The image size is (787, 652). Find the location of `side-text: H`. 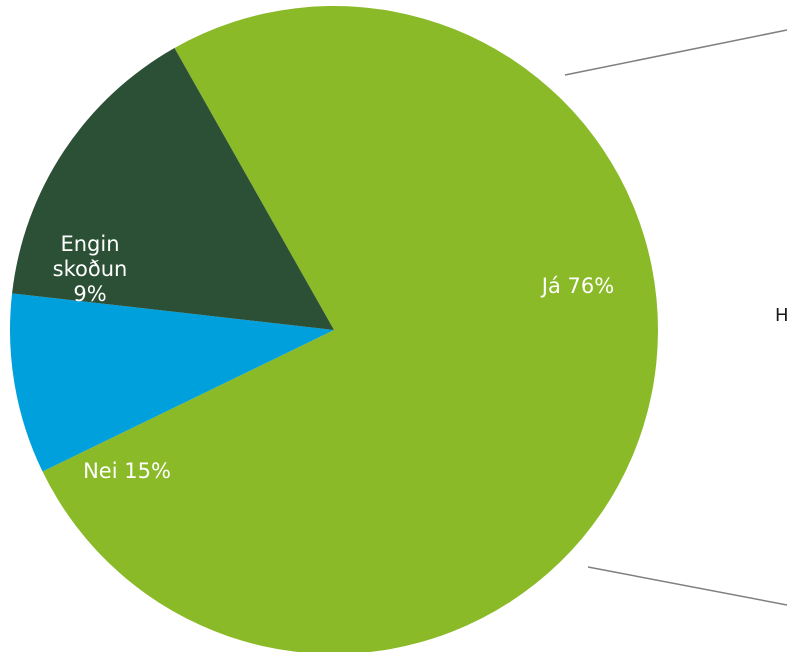

side-text: H is located at coordinates (781, 315).